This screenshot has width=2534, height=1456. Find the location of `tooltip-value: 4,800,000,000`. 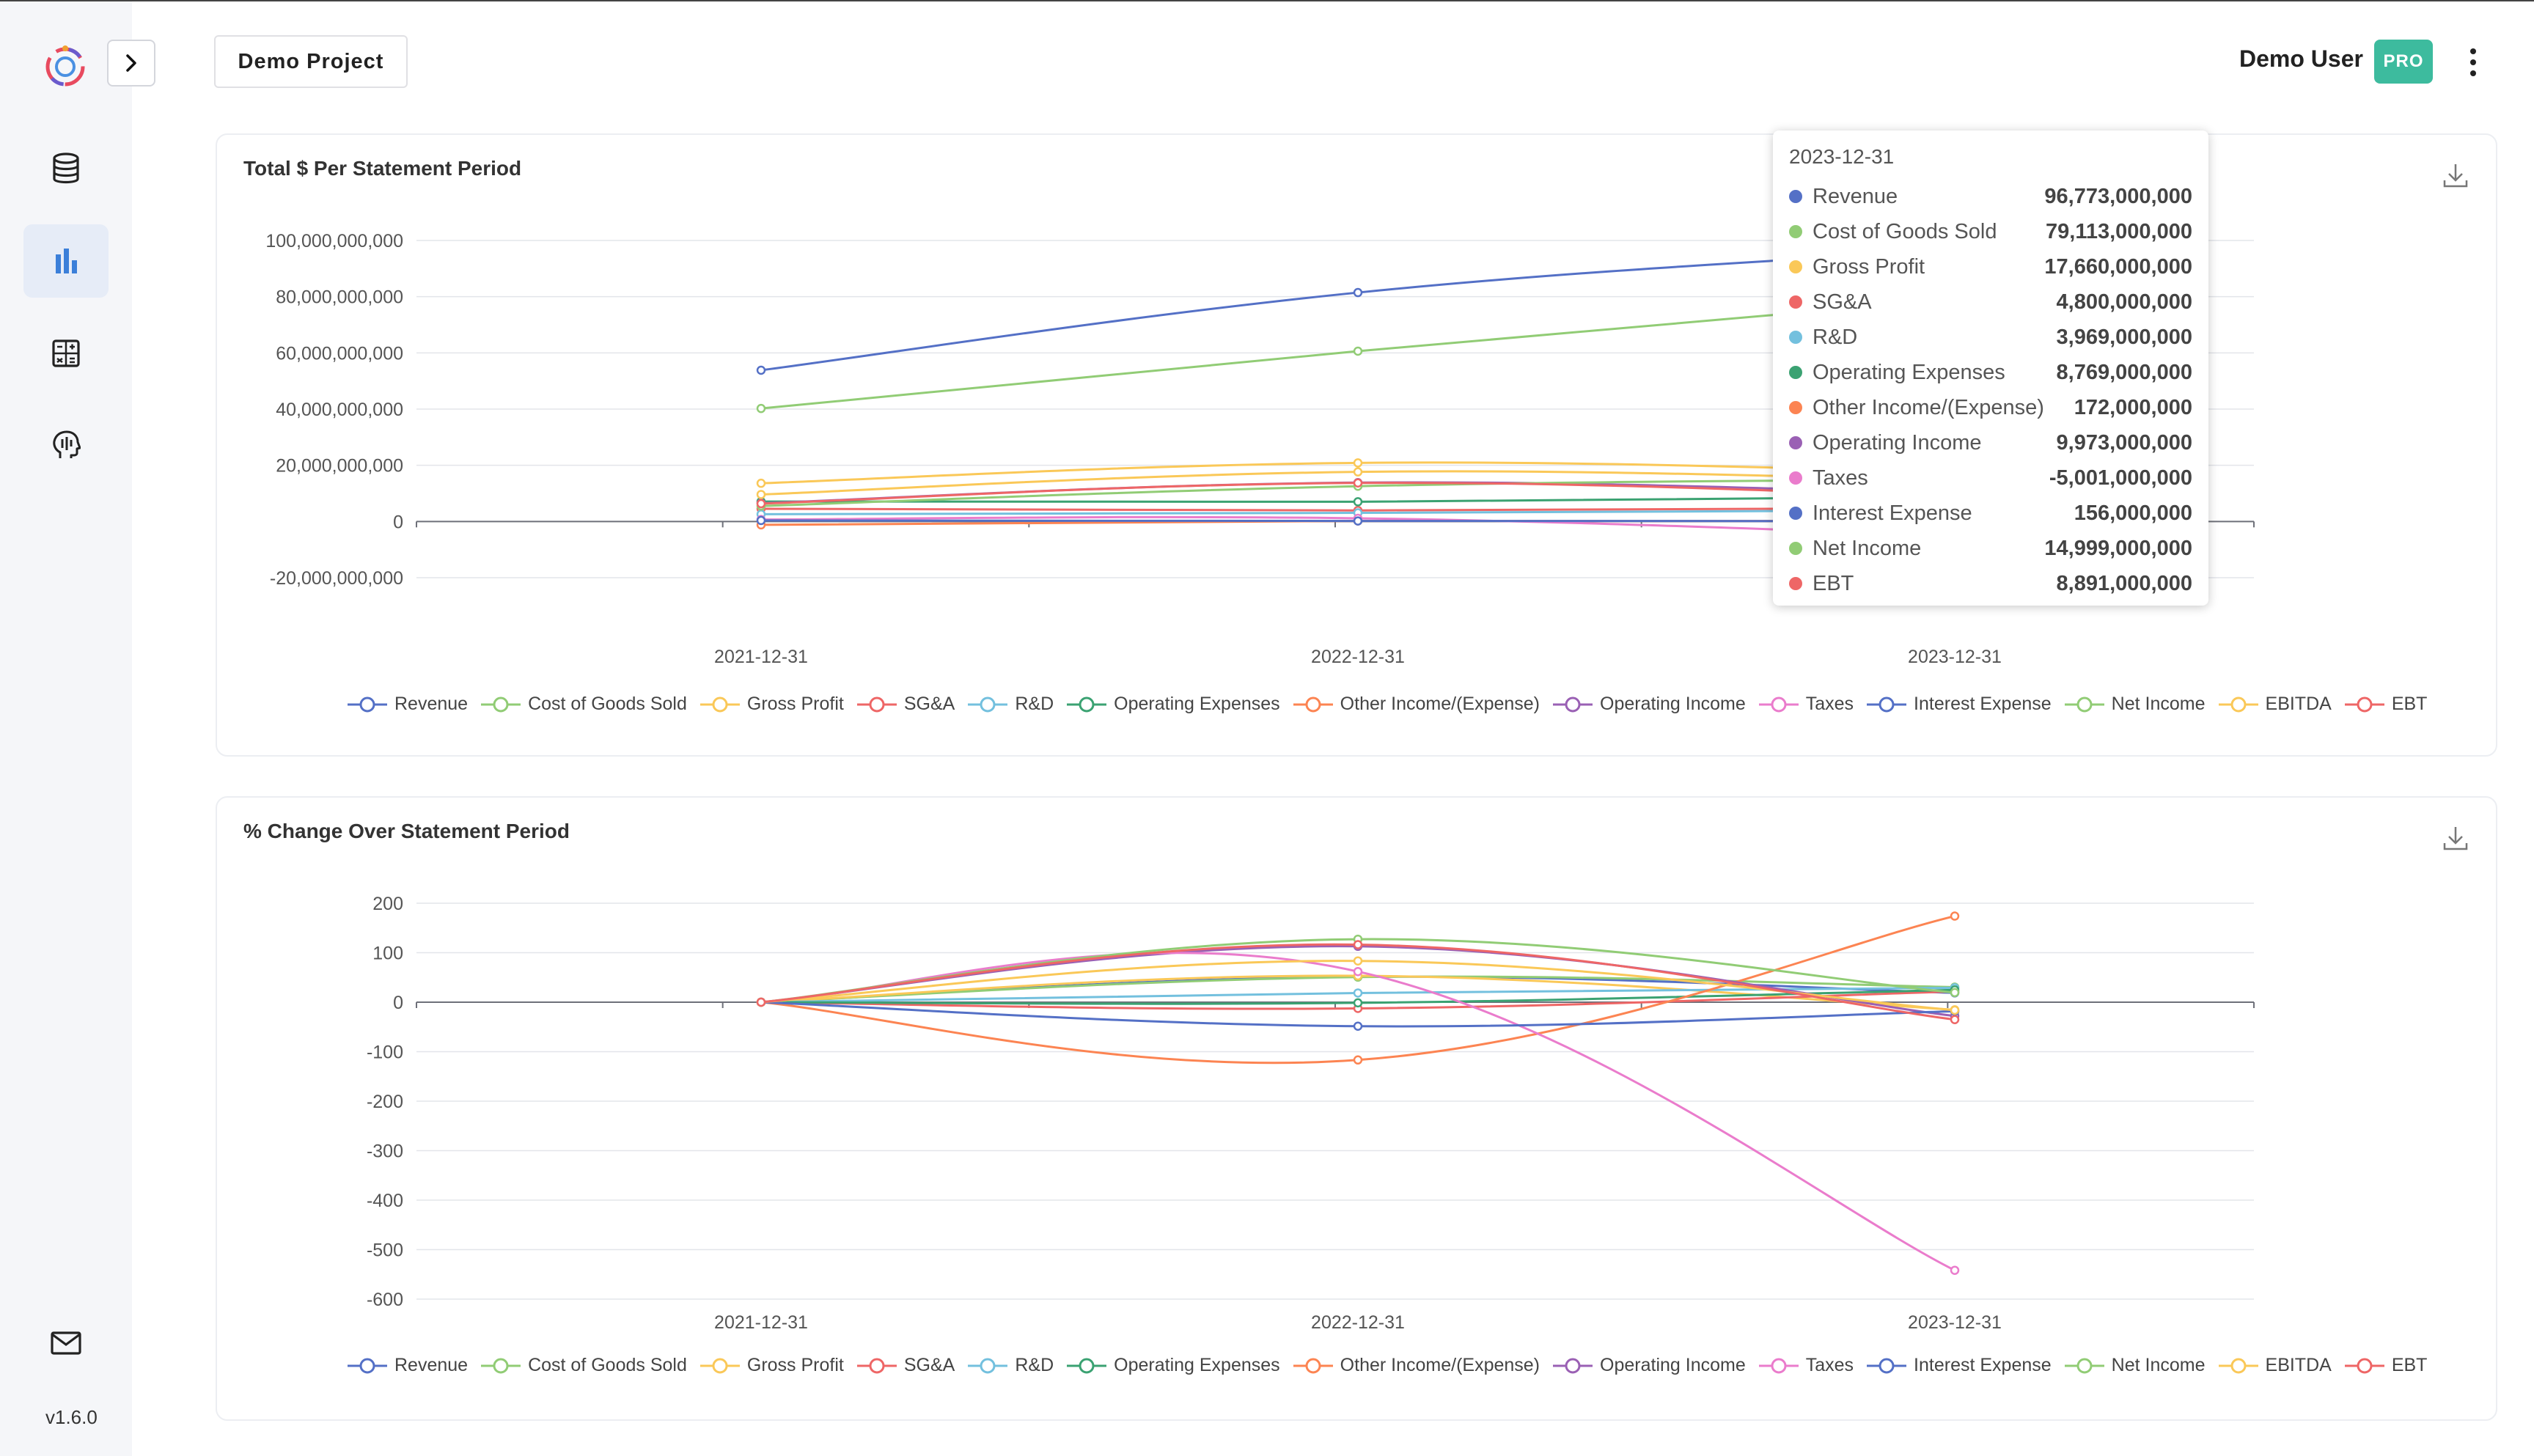

tooltip-value: 4,800,000,000 is located at coordinates (2124, 302).